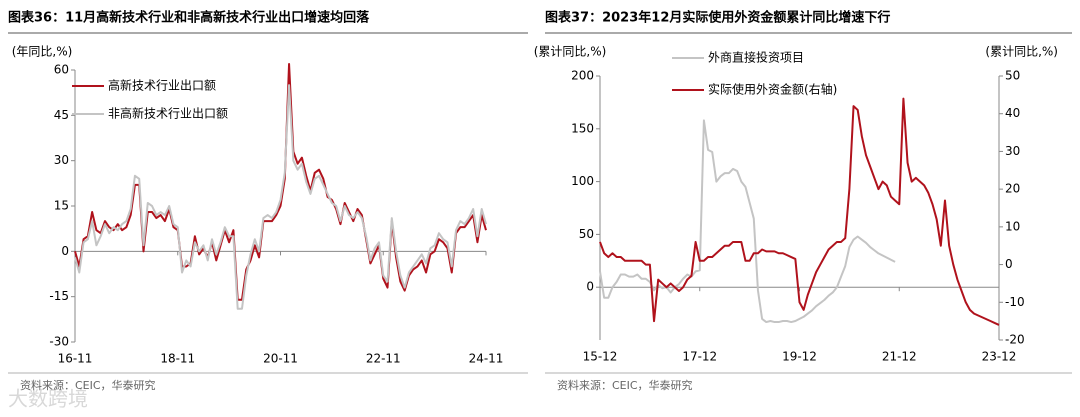 Image resolution: width=1080 pixels, height=417 pixels. Describe the element at coordinates (1012, 226) in the screenshot. I see `y2-tick-label: 10` at that location.